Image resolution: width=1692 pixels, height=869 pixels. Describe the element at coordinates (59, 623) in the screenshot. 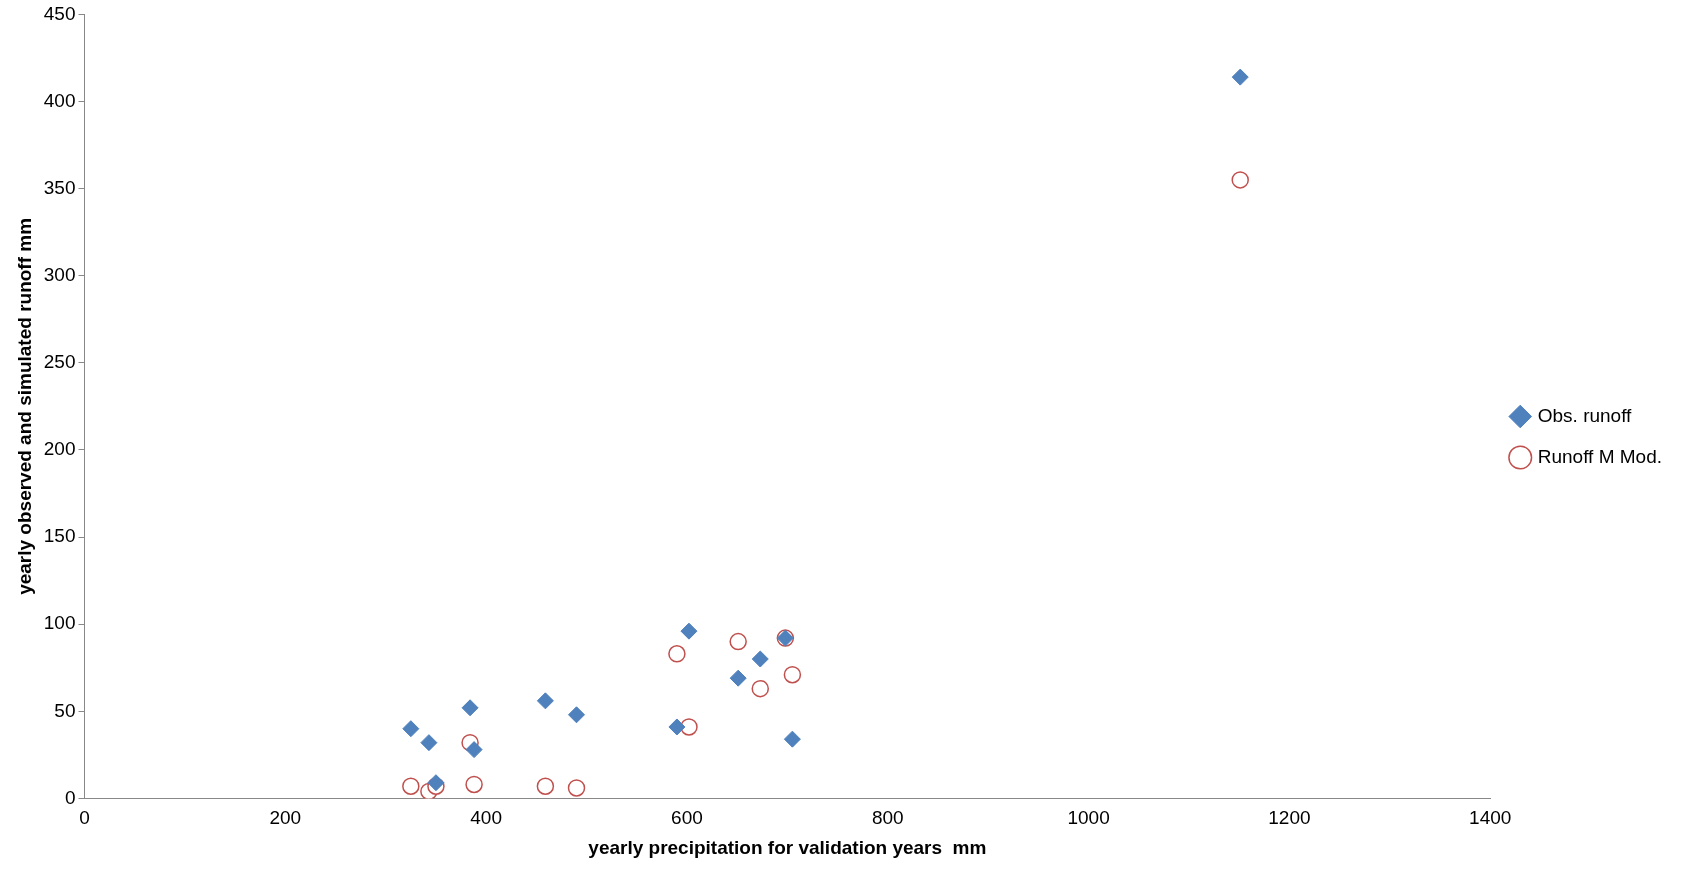

I see `y-tick-label: 100` at that location.